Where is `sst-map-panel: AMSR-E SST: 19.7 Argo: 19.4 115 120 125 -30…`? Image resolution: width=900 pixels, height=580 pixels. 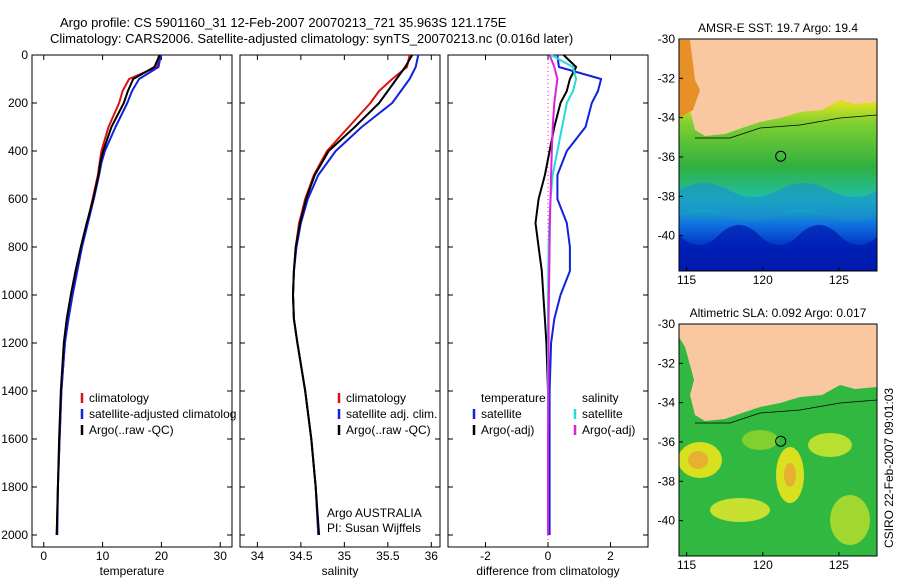
sst-map-panel: AMSR-E SST: 19.7 Argo: 19.4 115 120 125 -30… is located at coordinates (768, 154).